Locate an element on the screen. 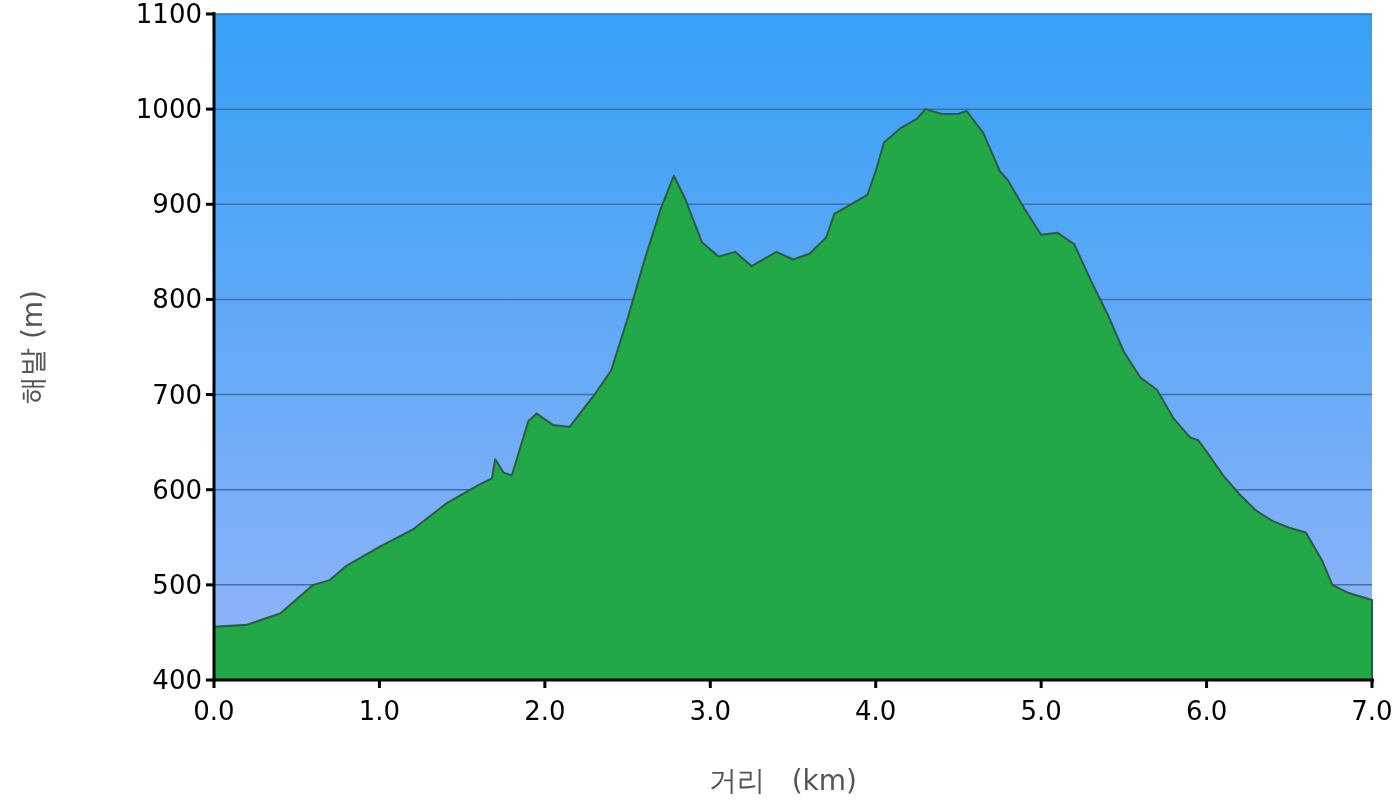  x-tick-label: 5.0 is located at coordinates (1041, 711).